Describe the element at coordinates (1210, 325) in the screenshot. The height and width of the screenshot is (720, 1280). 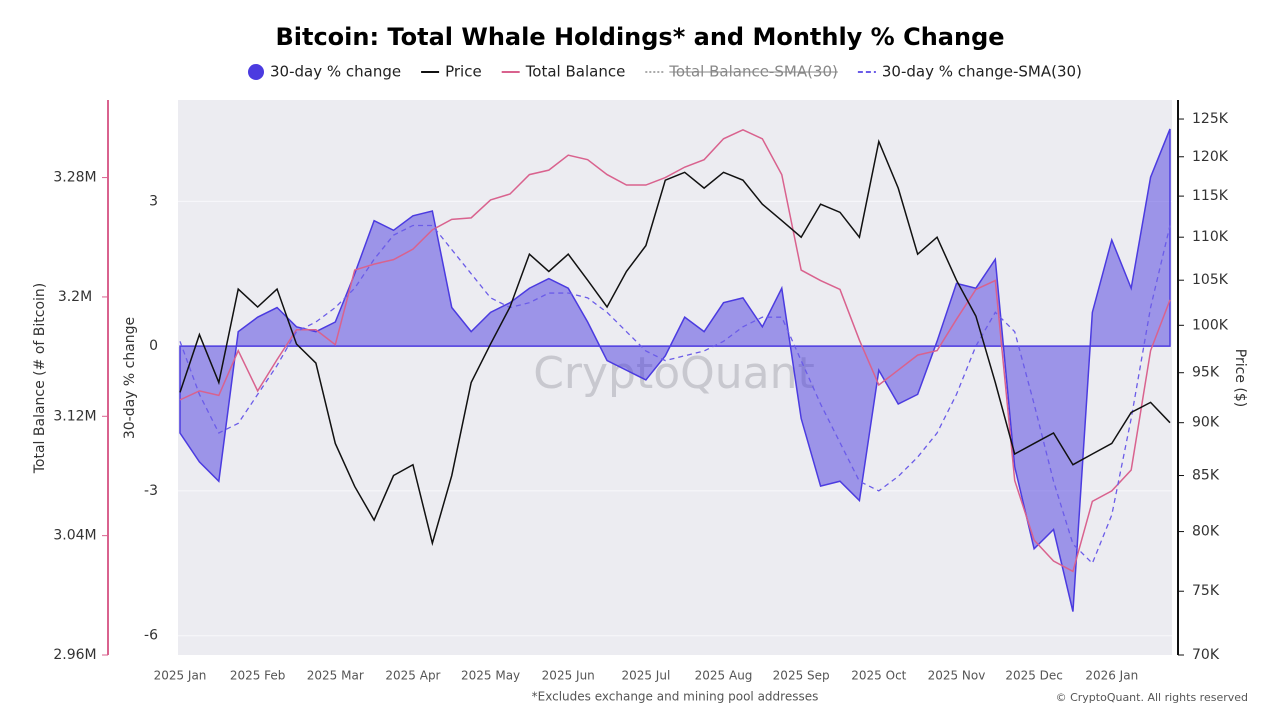
I see `y2-tick-label: 100K` at that location.